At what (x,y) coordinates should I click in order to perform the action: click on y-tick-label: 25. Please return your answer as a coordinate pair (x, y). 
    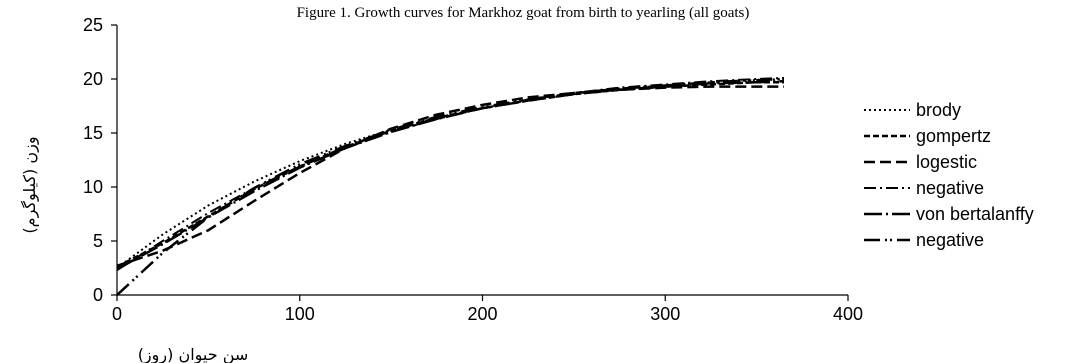
    Looking at the image, I should click on (93, 25).